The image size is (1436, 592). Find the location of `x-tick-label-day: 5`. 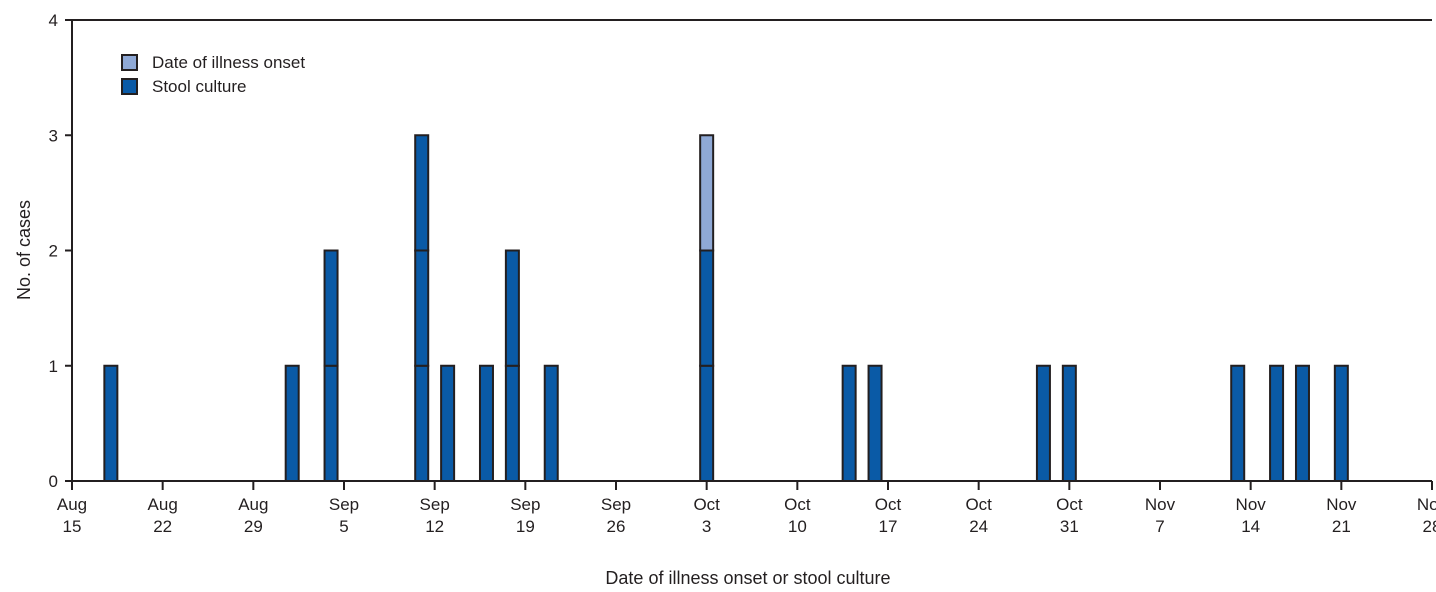

x-tick-label-day: 5 is located at coordinates (343, 526).